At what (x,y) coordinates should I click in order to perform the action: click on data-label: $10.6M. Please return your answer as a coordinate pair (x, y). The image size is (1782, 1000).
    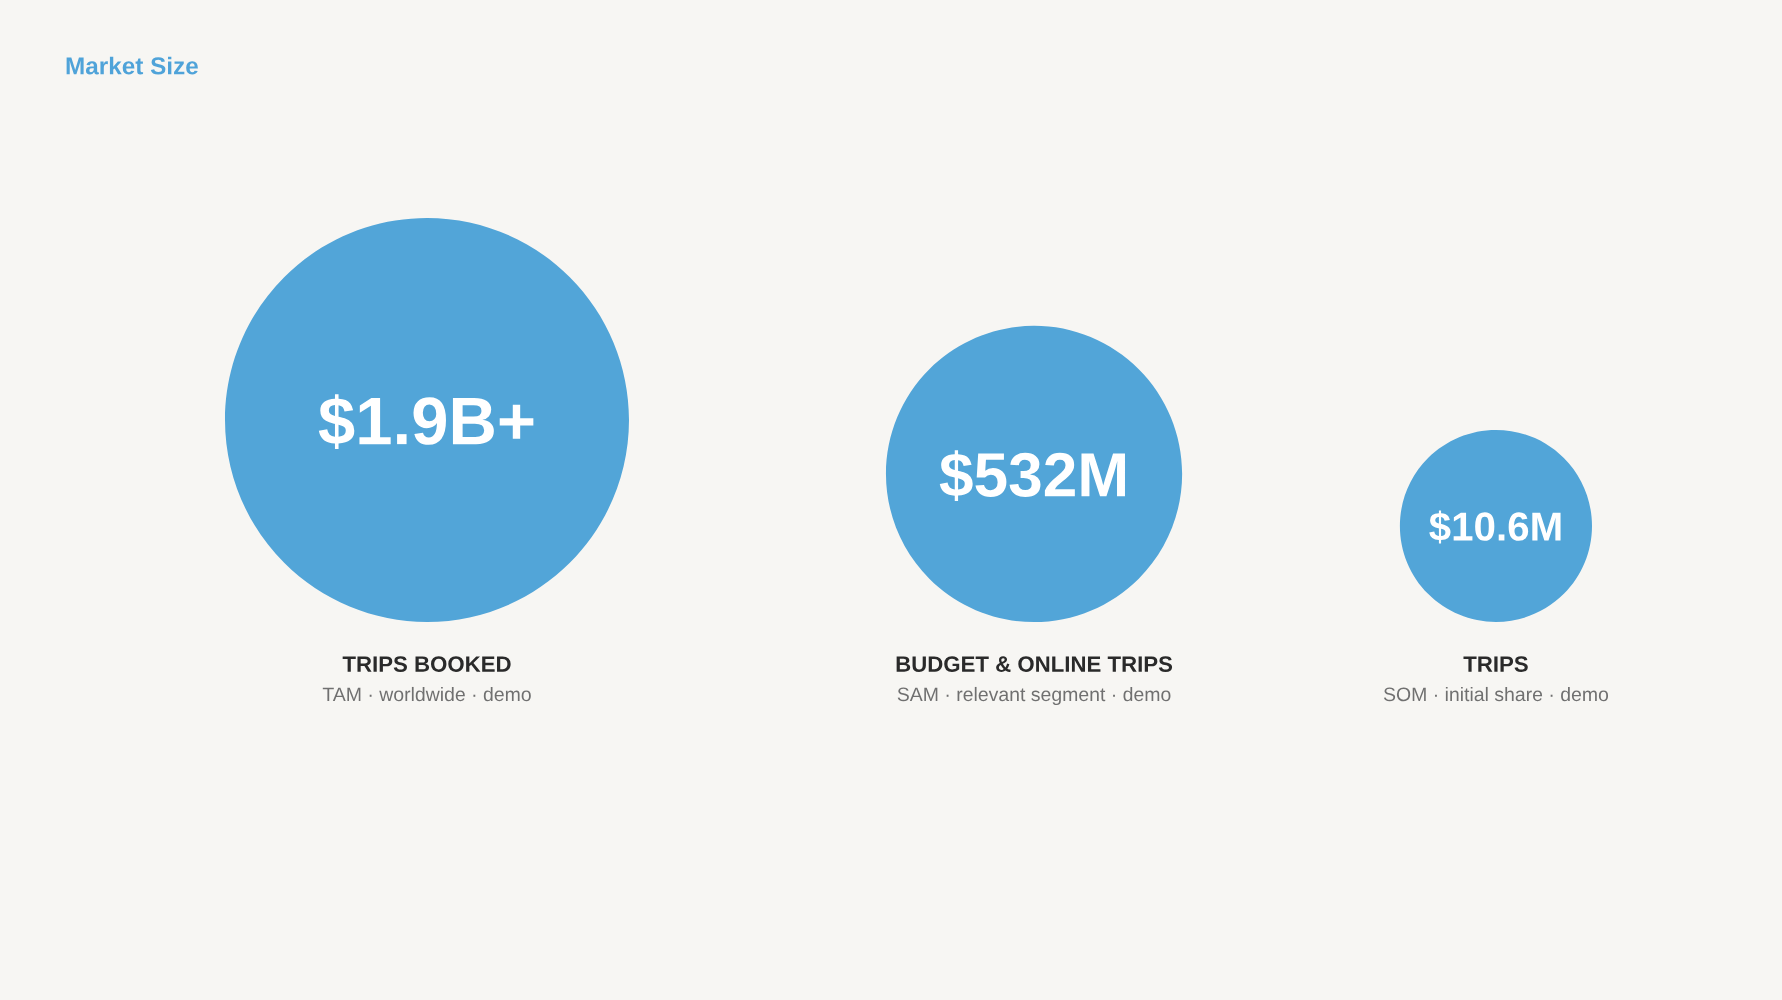
    Looking at the image, I should click on (1495, 527).